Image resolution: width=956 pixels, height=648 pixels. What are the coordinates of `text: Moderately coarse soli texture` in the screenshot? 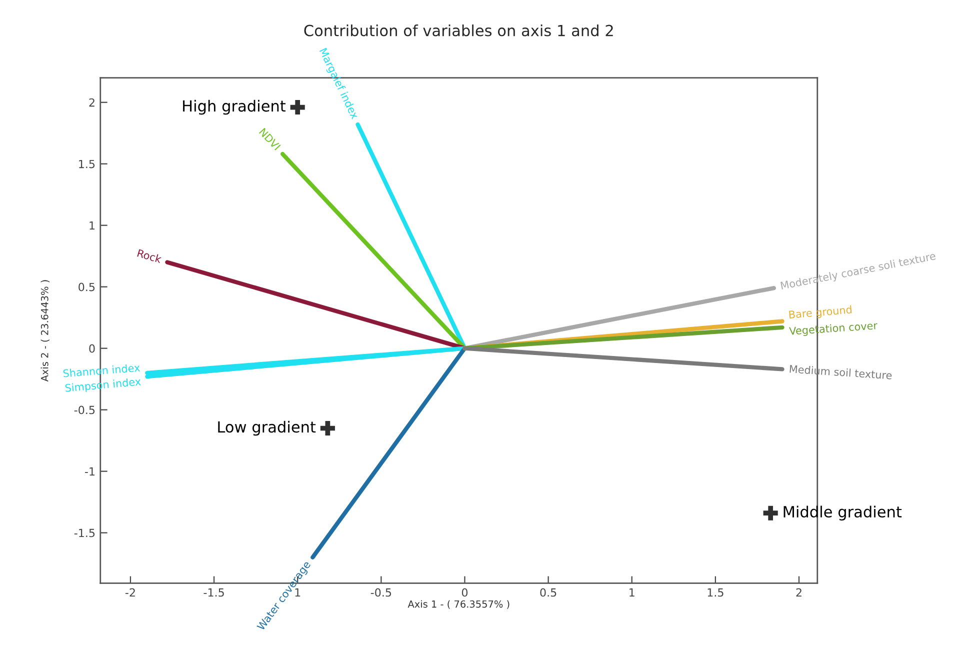 It's located at (858, 272).